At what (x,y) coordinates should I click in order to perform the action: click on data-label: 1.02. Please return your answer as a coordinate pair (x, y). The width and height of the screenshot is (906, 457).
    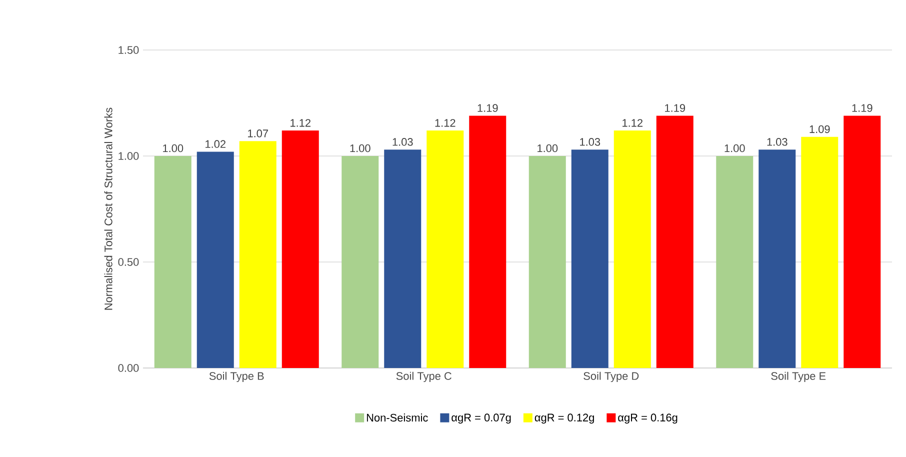
    Looking at the image, I should click on (216, 144).